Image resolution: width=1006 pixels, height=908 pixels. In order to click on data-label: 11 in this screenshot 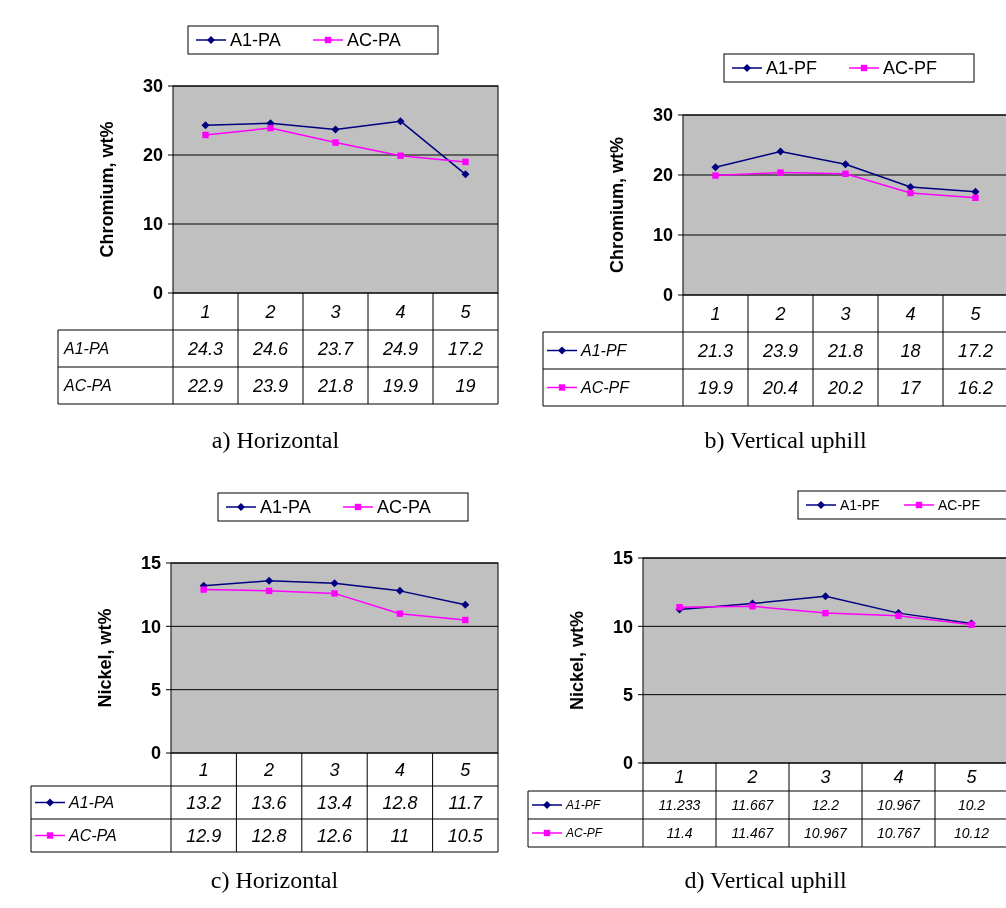, I will do `click(400, 835)`.